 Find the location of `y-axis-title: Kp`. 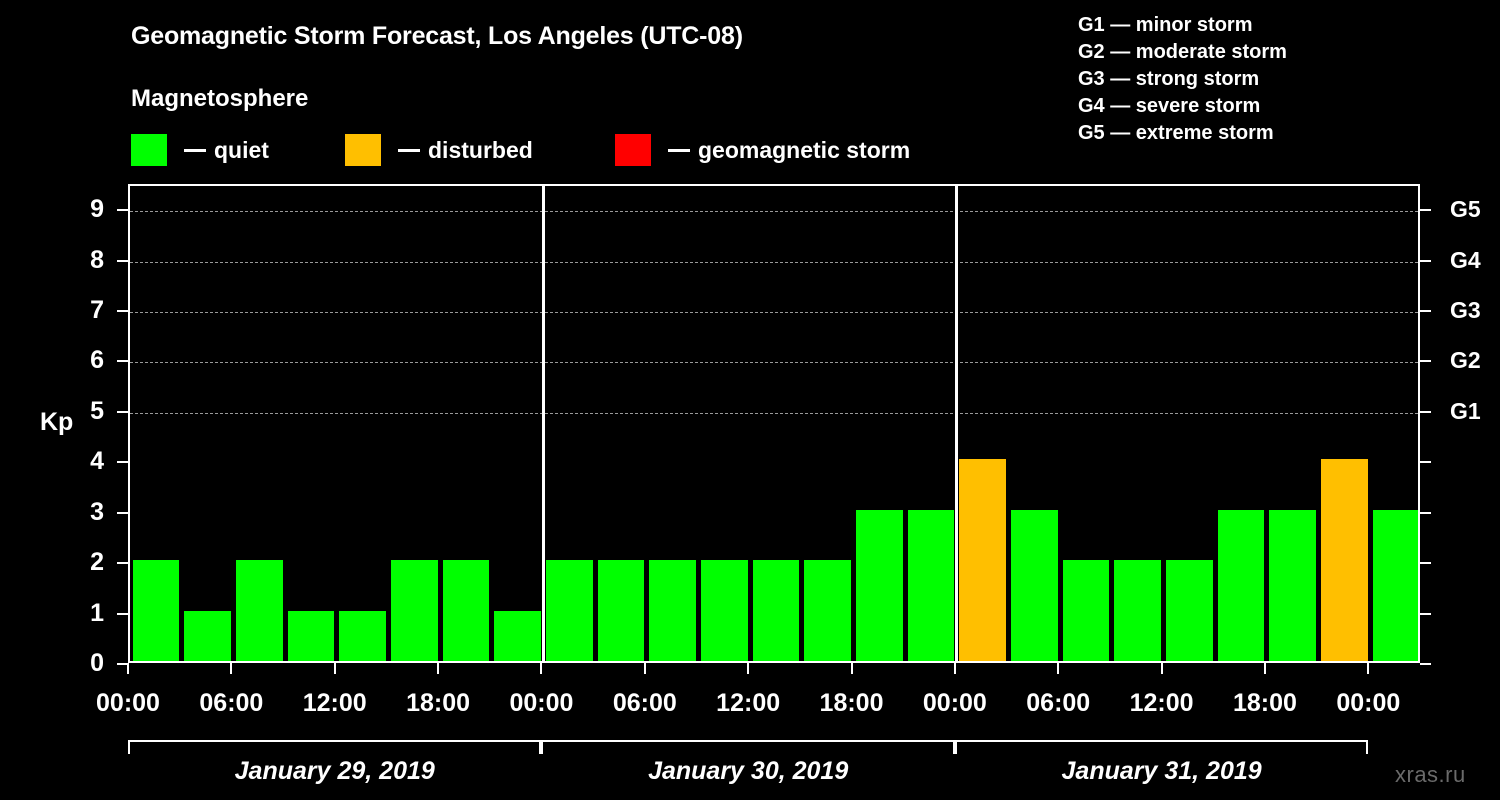

y-axis-title: Kp is located at coordinates (57, 422).